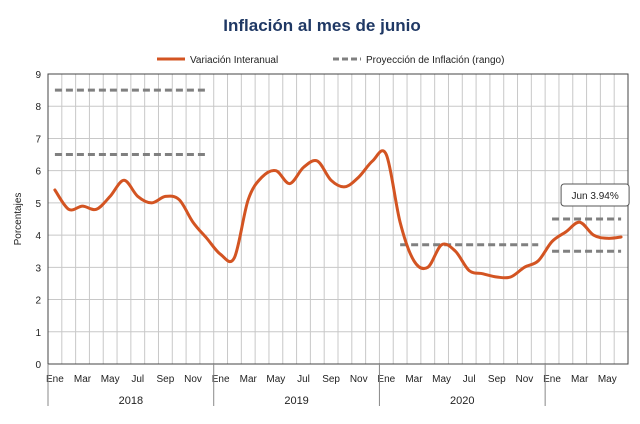  What do you see at coordinates (435, 60) in the screenshot?
I see `legend-label-proyeccion: Proyección de Inflación (rango)` at bounding box center [435, 60].